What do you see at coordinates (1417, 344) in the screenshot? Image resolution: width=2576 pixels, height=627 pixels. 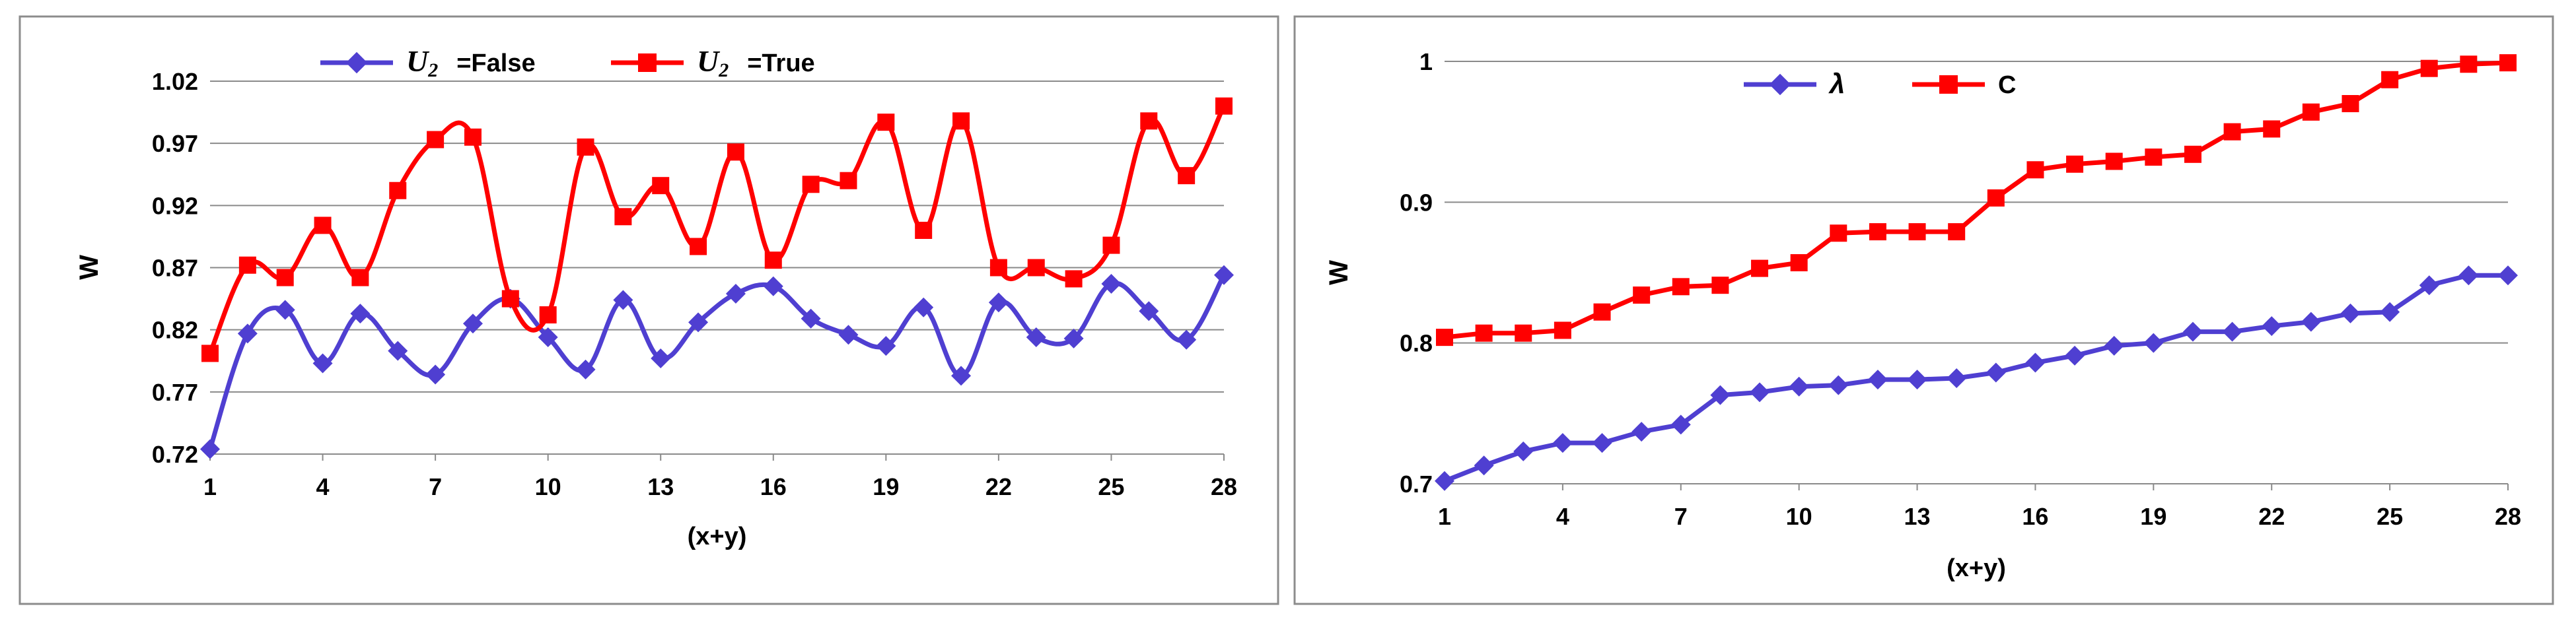 I see `y-tick-label: 0.8` at bounding box center [1417, 344].